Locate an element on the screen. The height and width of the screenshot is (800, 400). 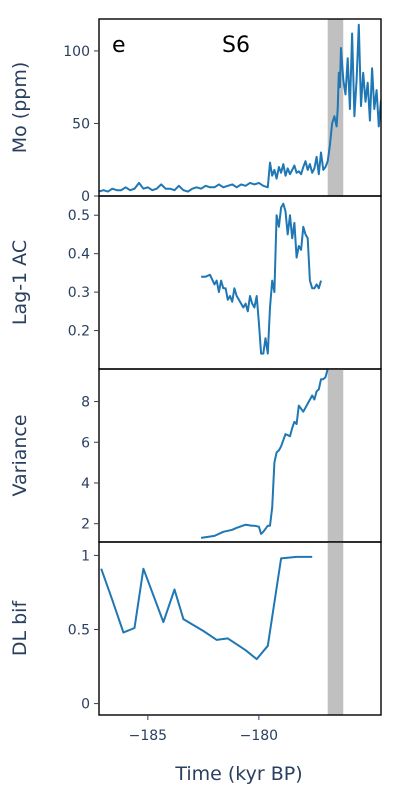
x-axis-title: Time (kyr BP) is located at coordinates (238, 774).